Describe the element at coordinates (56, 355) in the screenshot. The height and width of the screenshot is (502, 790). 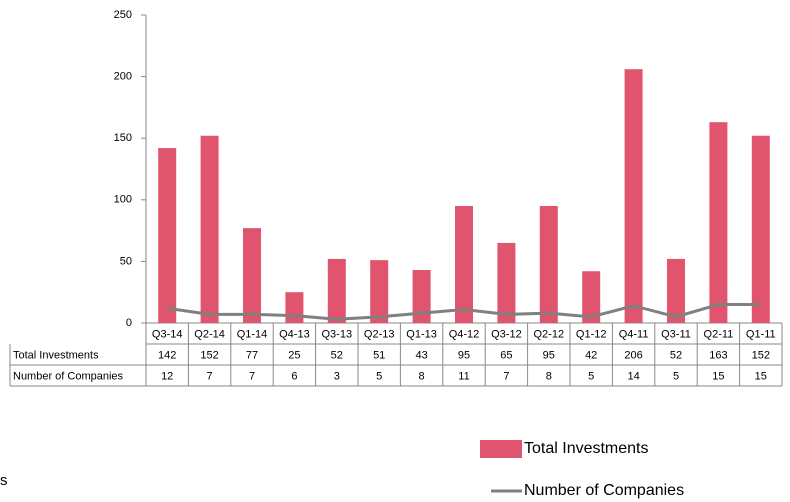
I see `table-row-label: Total Investments` at that location.